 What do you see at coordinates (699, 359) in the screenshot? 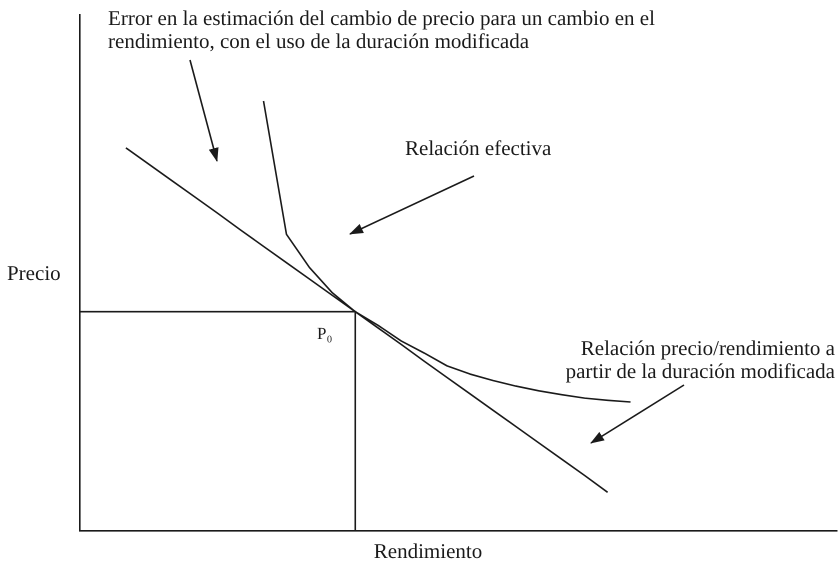
I see `annotation: Relación precio/rendimiento a partir de la duración modificada` at bounding box center [699, 359].